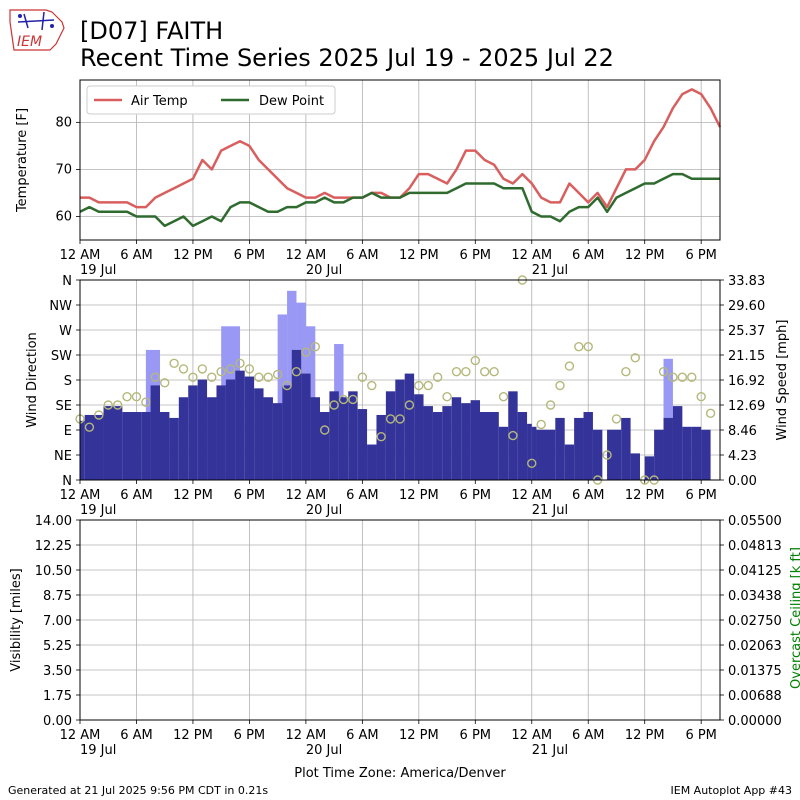 This screenshot has width=800, height=800. Describe the element at coordinates (746, 406) in the screenshot. I see `speed-tick-label: 12.69` at that location.